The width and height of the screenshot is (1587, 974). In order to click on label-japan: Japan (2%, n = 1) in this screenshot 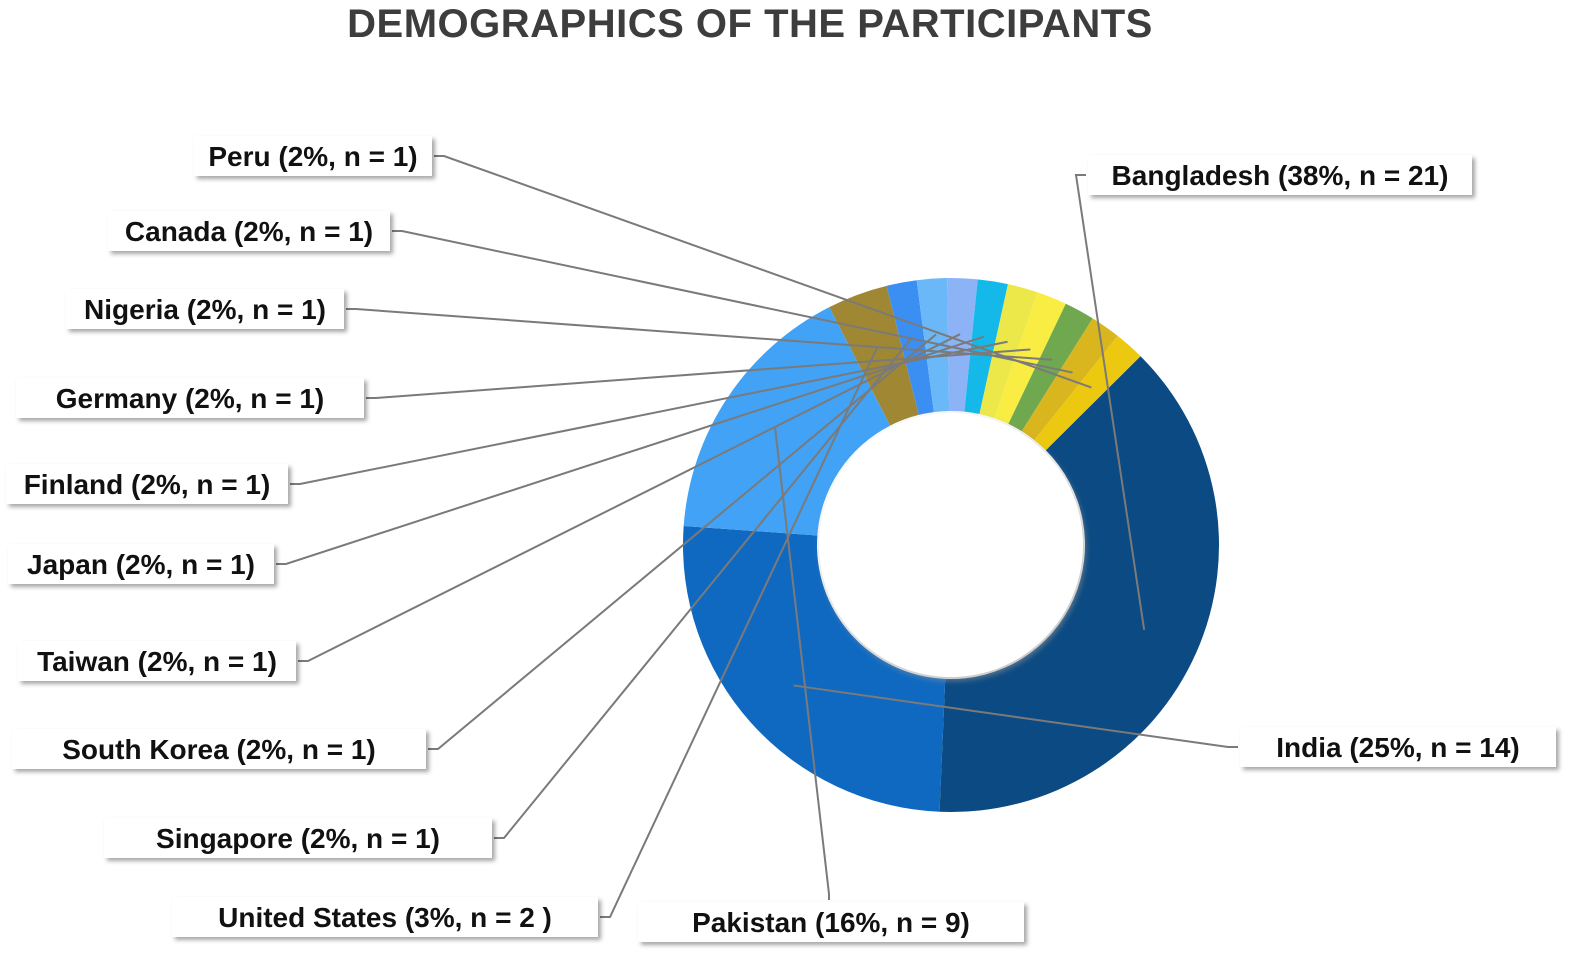, I will do `click(141, 564)`.